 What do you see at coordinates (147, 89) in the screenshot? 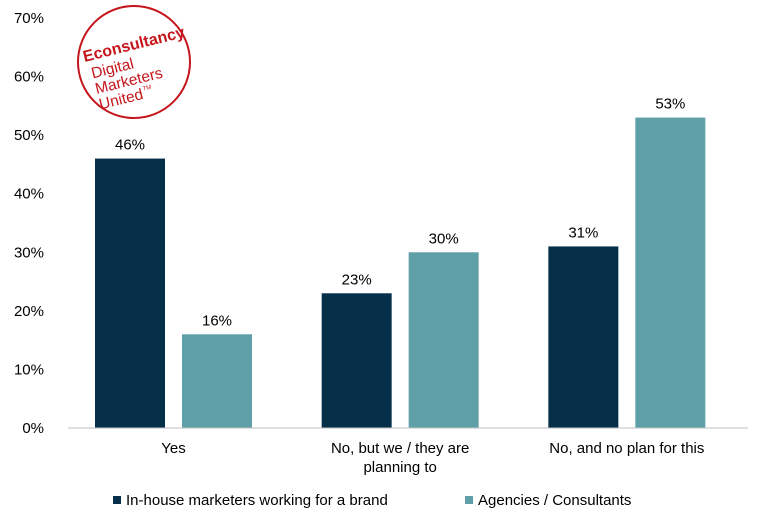
I see `logo-tm: TM` at bounding box center [147, 89].